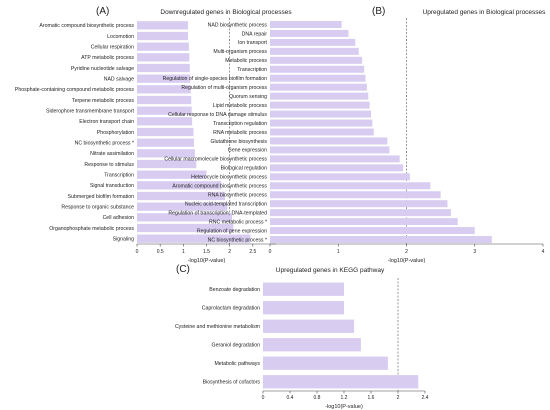 The height and width of the screenshot is (410, 550). What do you see at coordinates (237, 240) in the screenshot?
I see `panel-b-category-label: NC biosynthetic process *` at bounding box center [237, 240].